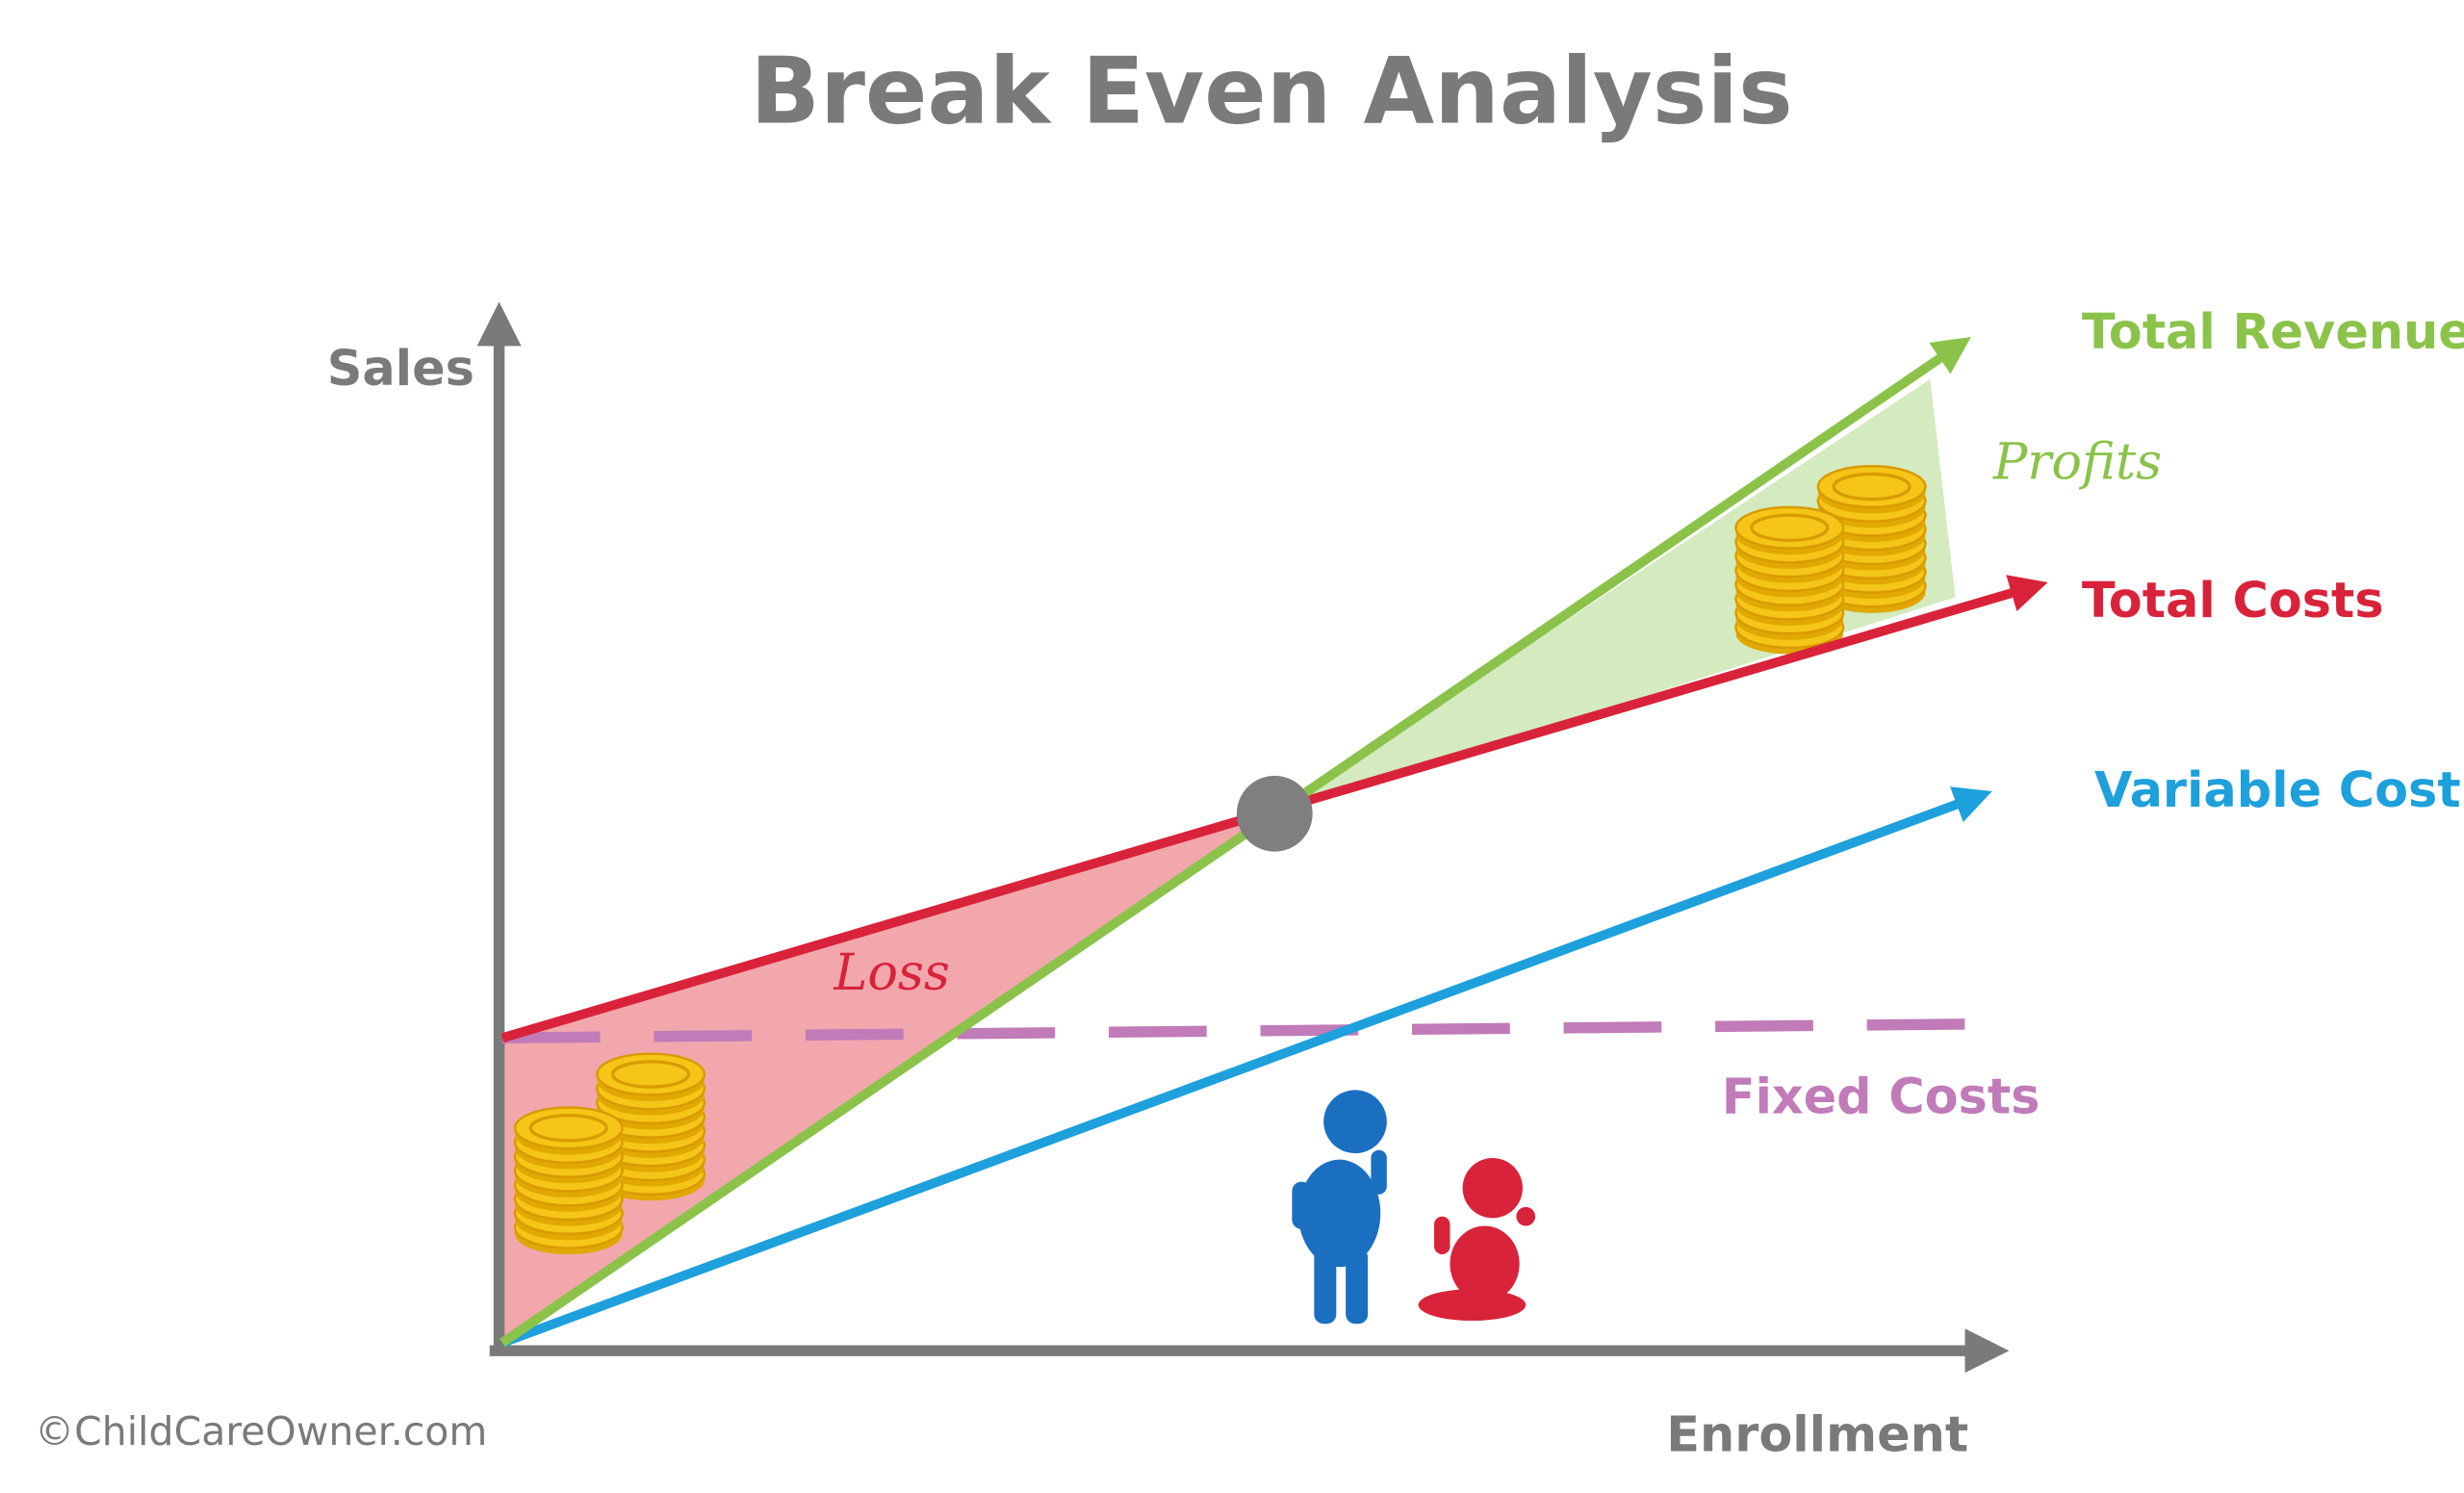  Describe the element at coordinates (1477, 1239) in the screenshot. I see `girl-icon` at that location.